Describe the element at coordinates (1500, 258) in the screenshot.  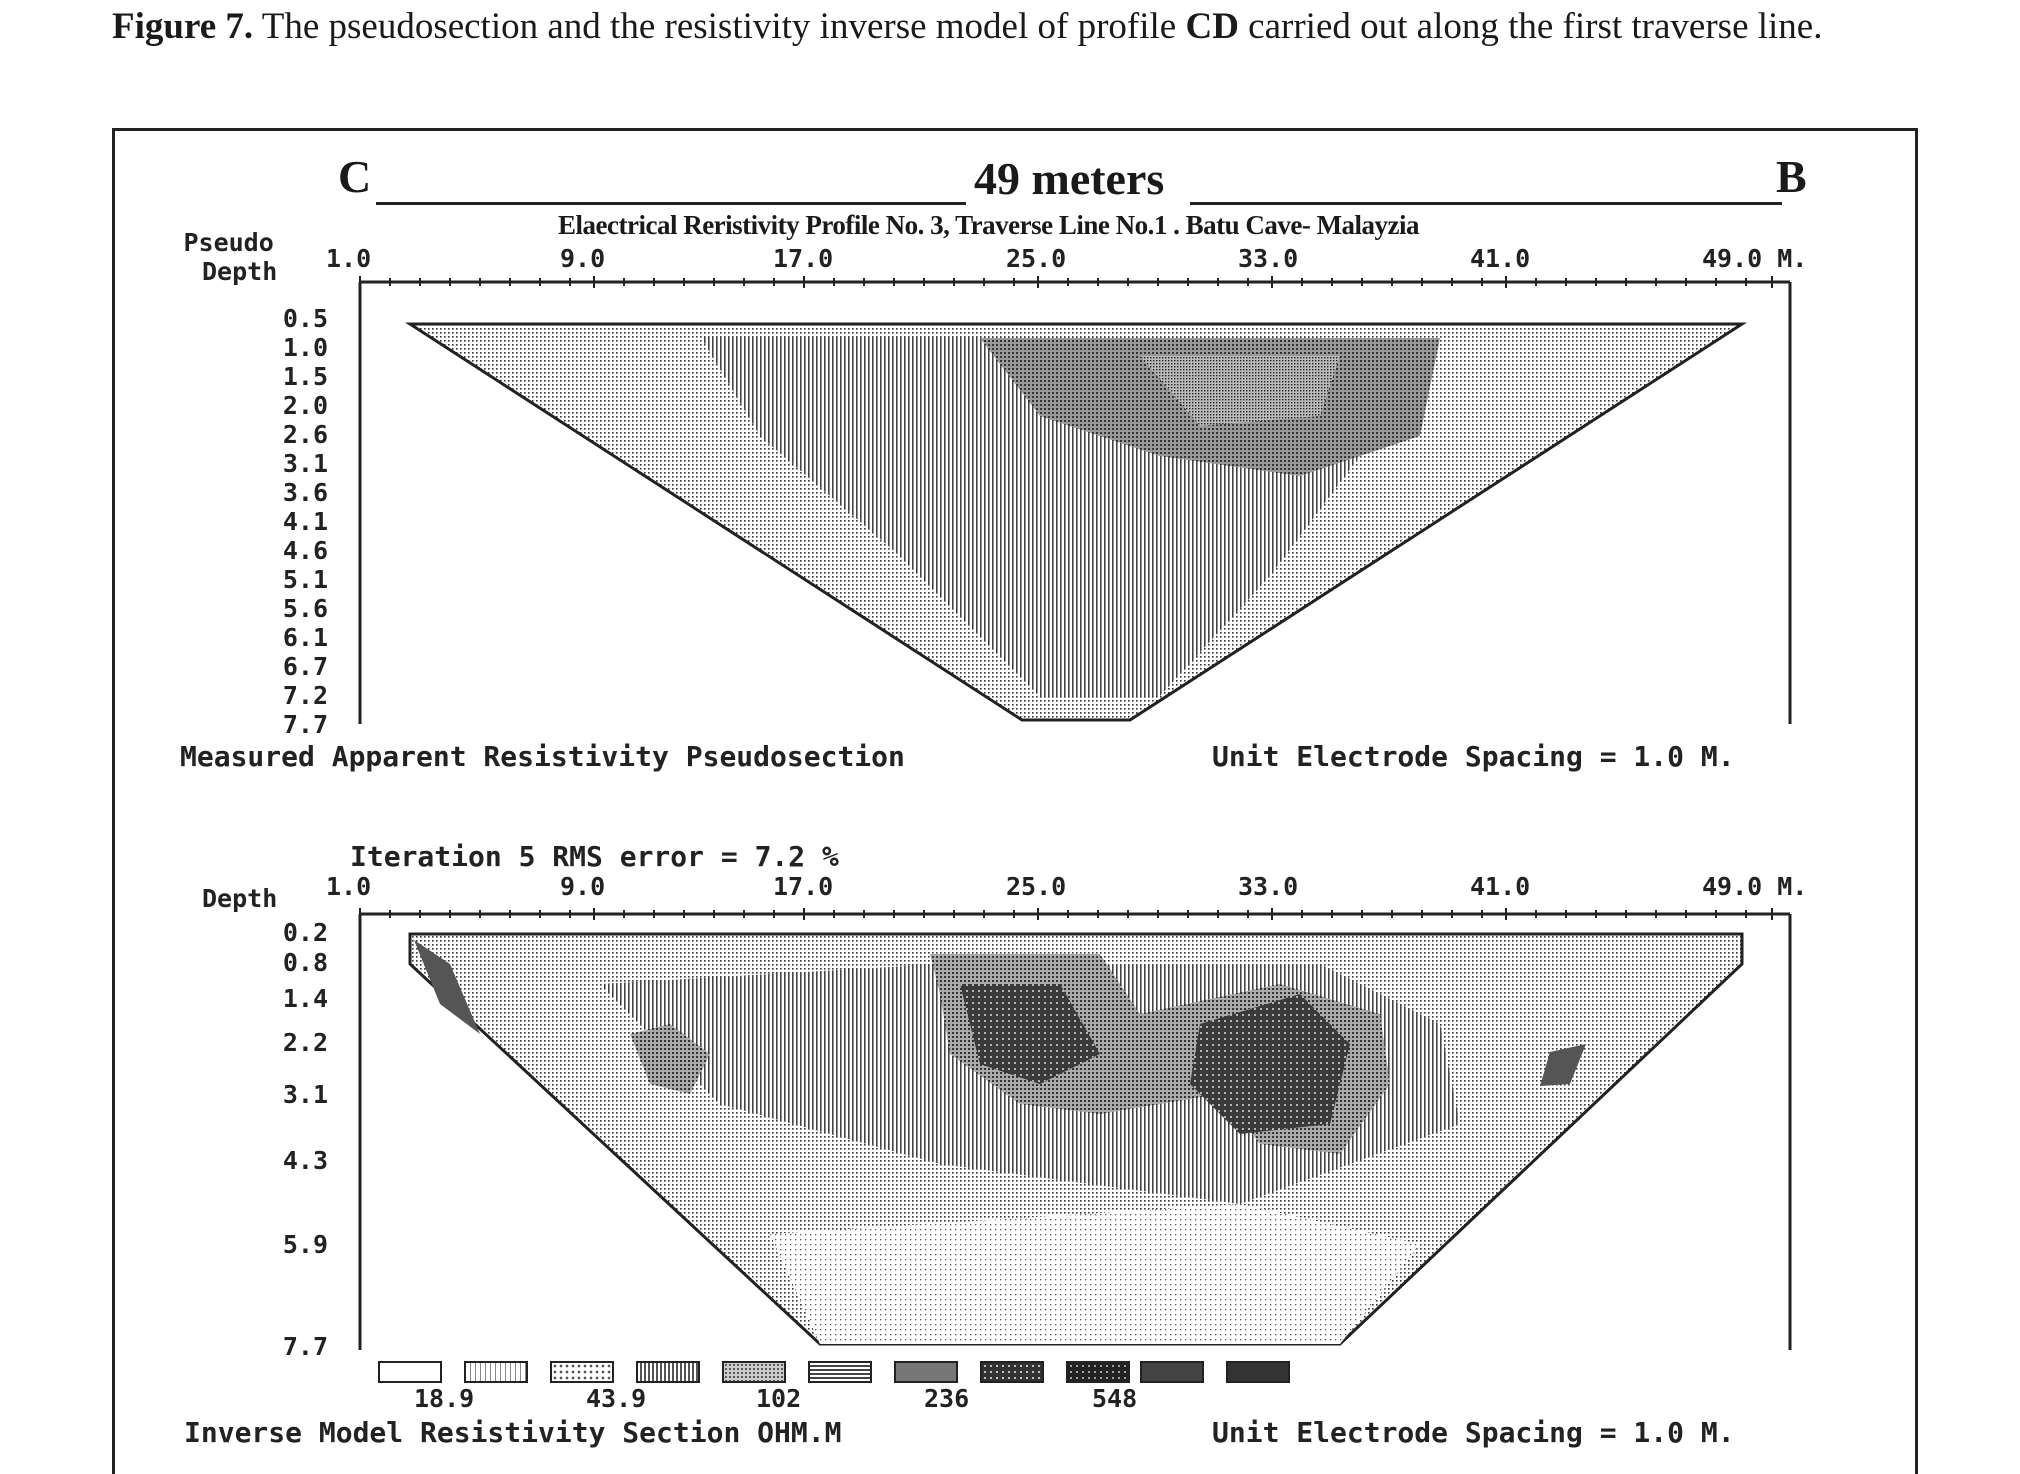
I see `pseudo-xtick: 41.0` at that location.